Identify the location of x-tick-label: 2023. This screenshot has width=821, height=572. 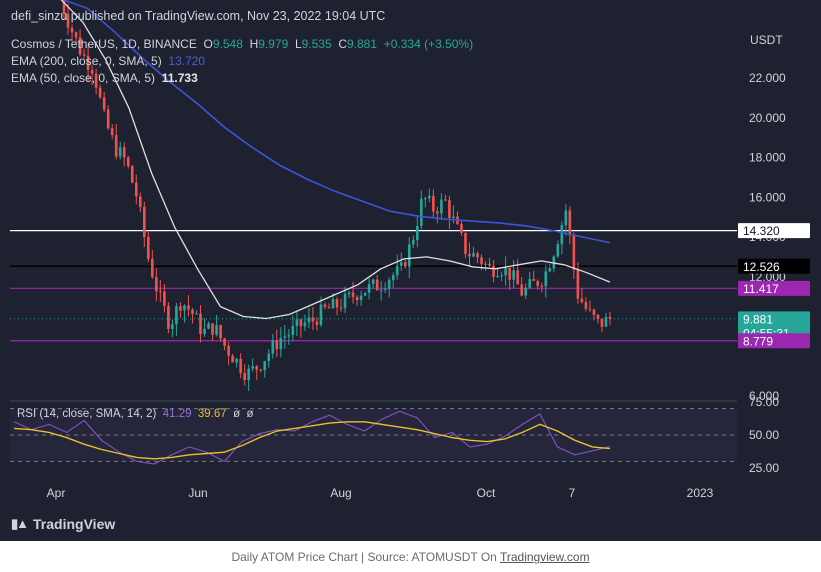
(700, 493).